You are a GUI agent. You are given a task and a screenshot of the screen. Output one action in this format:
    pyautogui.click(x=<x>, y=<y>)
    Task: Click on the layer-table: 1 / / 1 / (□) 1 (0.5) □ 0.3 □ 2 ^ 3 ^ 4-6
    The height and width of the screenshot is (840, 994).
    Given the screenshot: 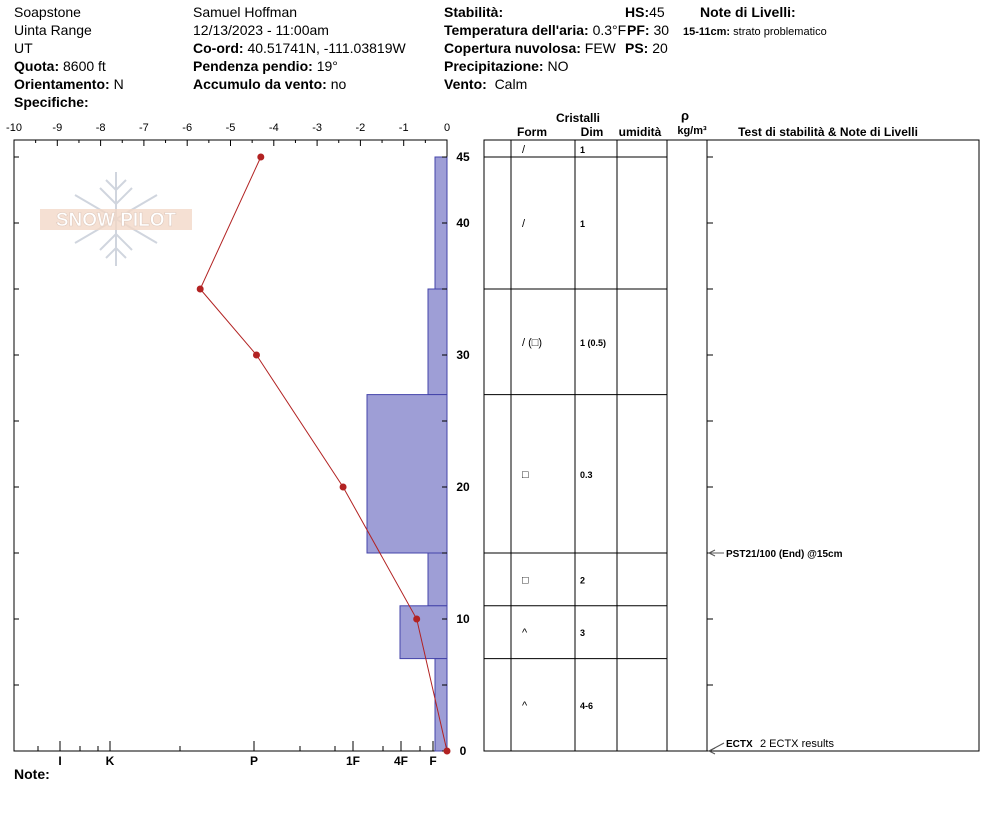 What is the action you would take?
    pyautogui.click(x=575, y=428)
    